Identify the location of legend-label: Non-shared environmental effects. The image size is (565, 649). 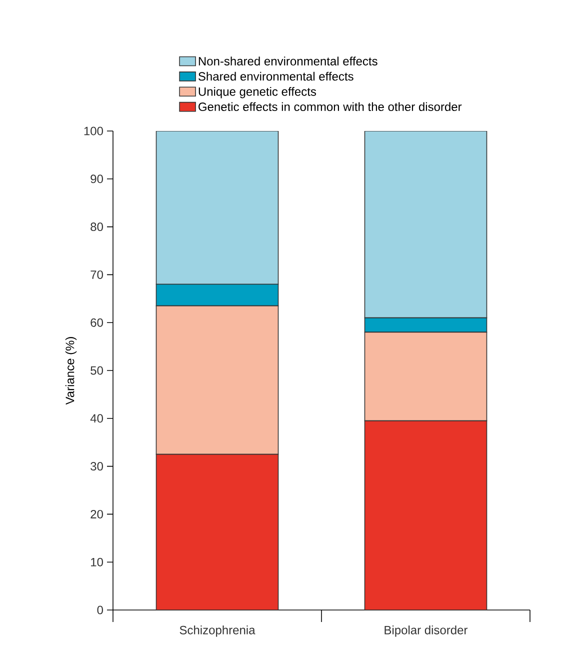
(288, 61).